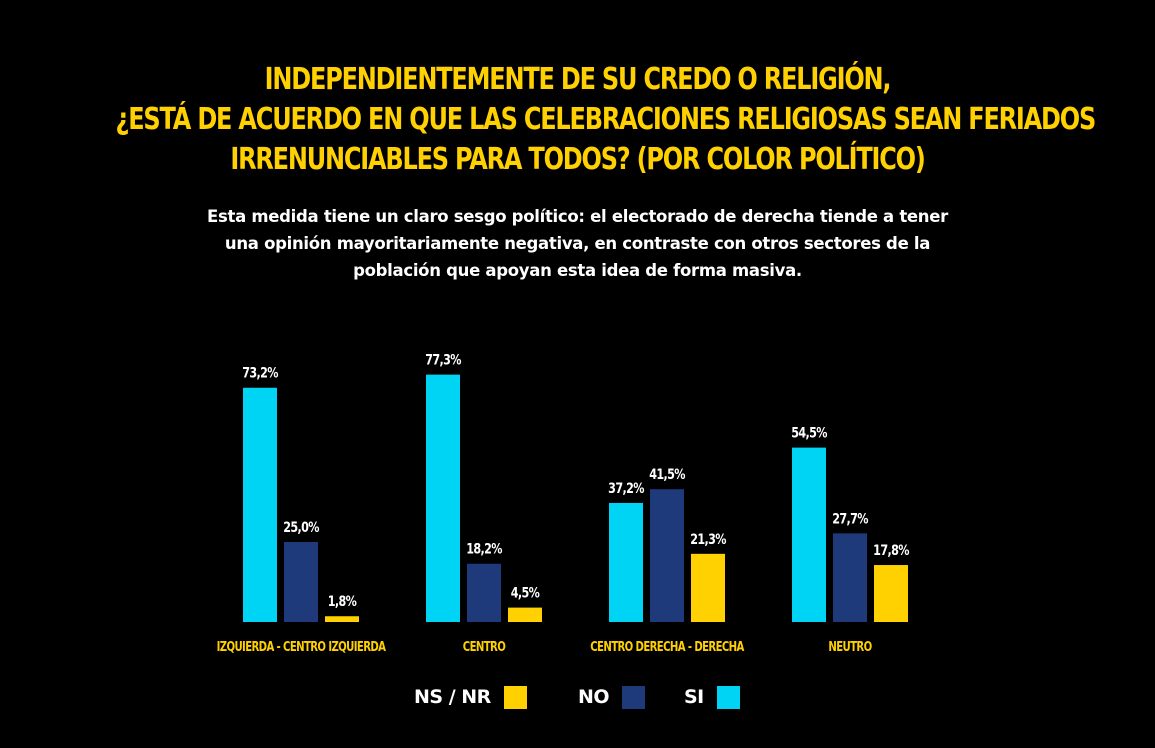 The image size is (1155, 748). Describe the element at coordinates (850, 518) in the screenshot. I see `data-label: 27,7%` at that location.